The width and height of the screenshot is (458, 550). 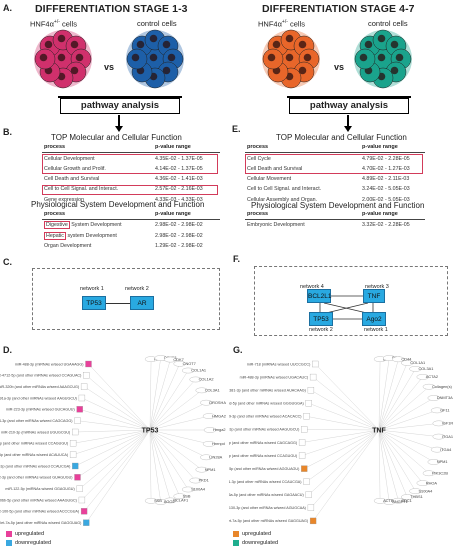 What do you see at coordinates (236, 543) in the screenshot?
I see `right-legend-down-swatch` at bounding box center [236, 543].